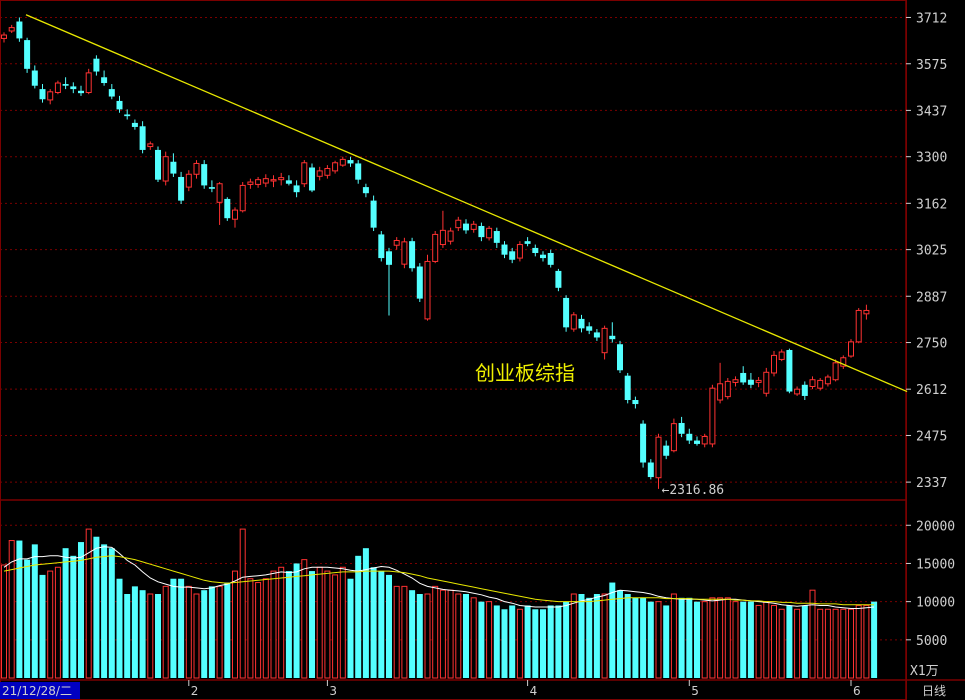 This screenshot has height=700, width=965. Describe the element at coordinates (934, 691) in the screenshot. I see `period-label: 日线` at that location.